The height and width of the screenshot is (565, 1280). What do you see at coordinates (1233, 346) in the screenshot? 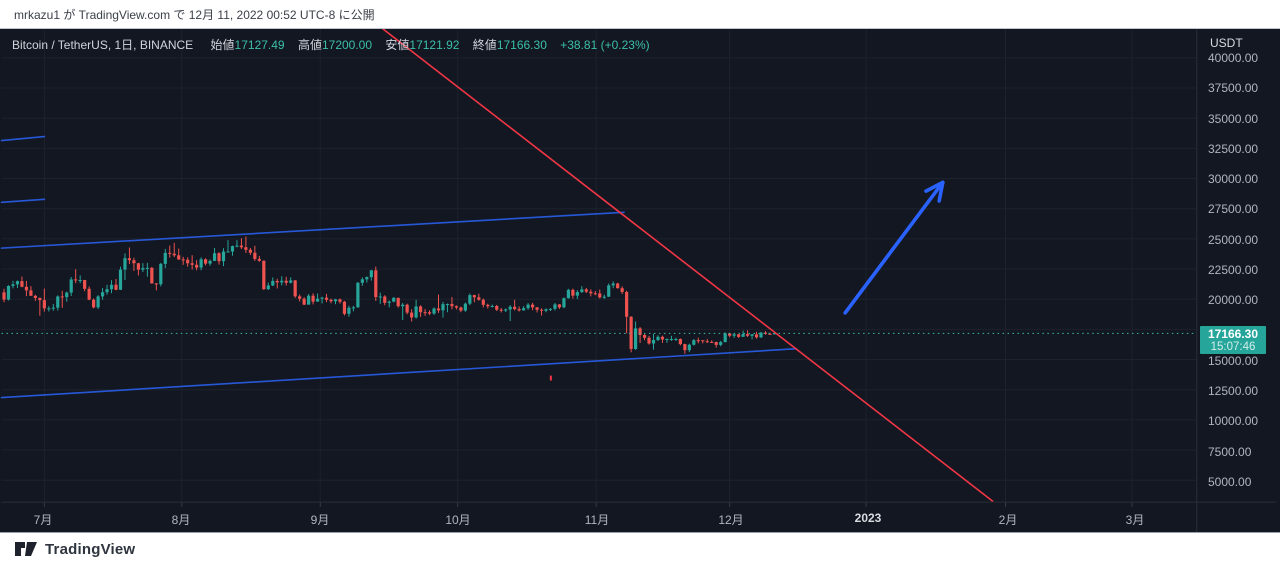
I see `bar-countdown: 15:07:46` at bounding box center [1233, 346].